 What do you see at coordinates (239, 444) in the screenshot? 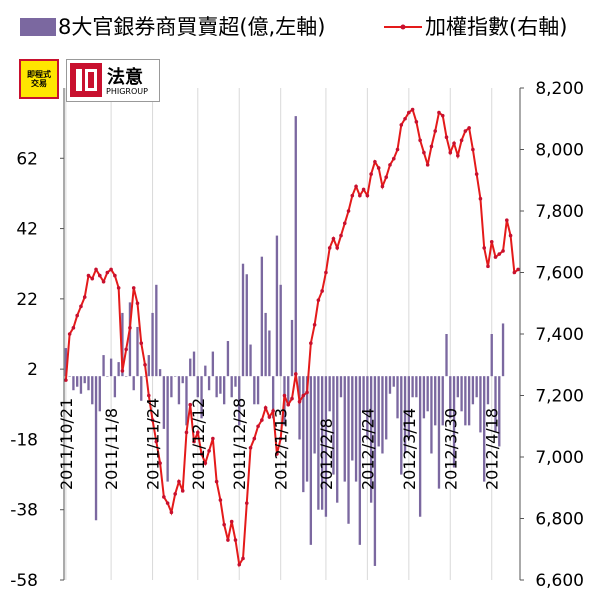
I see `x-tick-label: 2011/12/28` at bounding box center [239, 444].